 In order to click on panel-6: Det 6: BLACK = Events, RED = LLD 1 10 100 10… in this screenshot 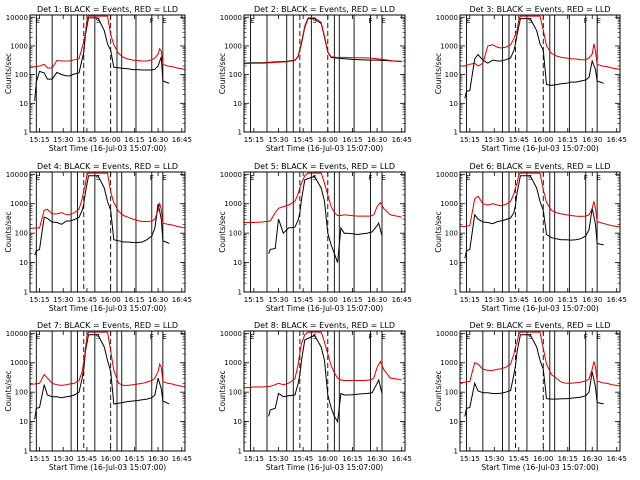, I will do `click(530, 237)`.